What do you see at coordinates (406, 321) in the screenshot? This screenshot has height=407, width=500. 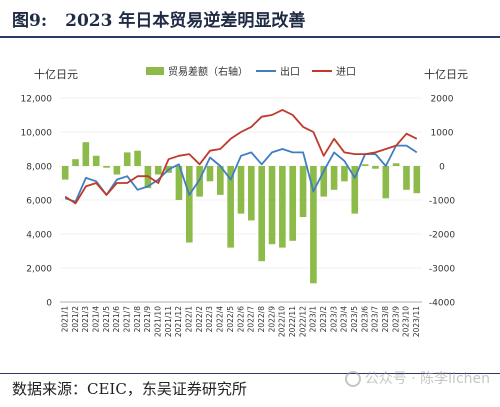 I see `x-tick-label: 2023/10` at bounding box center [406, 321].